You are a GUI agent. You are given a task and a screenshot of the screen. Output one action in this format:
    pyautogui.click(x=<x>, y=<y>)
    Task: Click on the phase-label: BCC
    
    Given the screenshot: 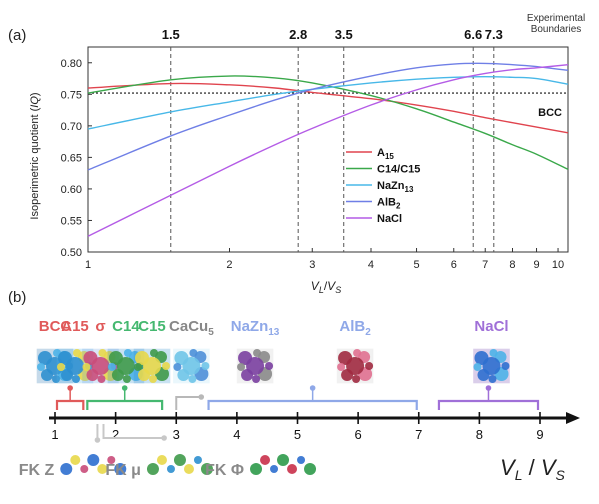 What is the action you would take?
    pyautogui.click(x=55, y=326)
    